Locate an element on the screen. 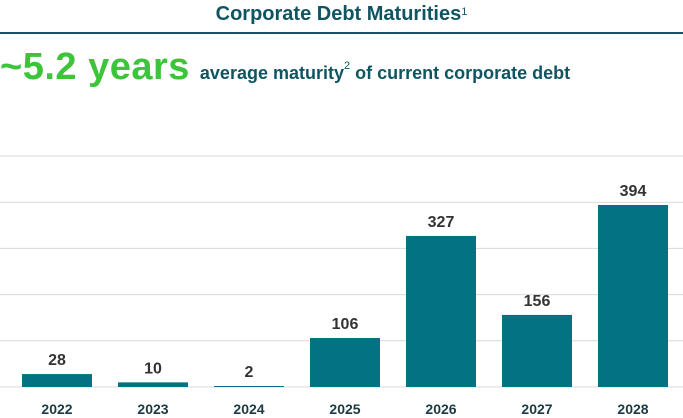  category-label-2027: 2027 is located at coordinates (536, 409).